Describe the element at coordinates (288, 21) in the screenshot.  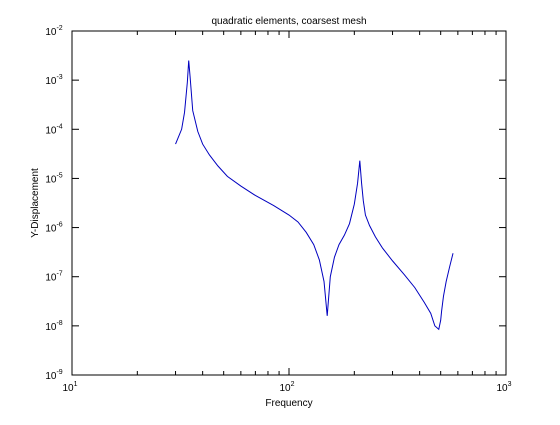
I see `chart-title: quadratic elements, coarsest mesh` at that location.